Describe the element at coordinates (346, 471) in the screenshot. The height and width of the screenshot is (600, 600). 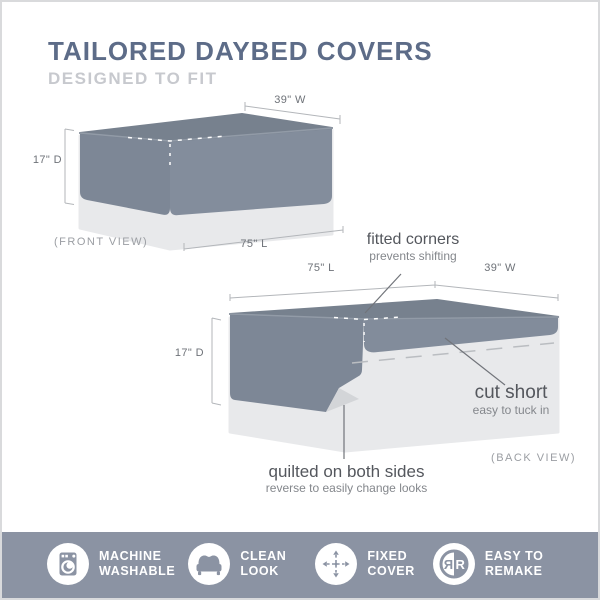
I see `quilted-title: quilted on both sides` at that location.